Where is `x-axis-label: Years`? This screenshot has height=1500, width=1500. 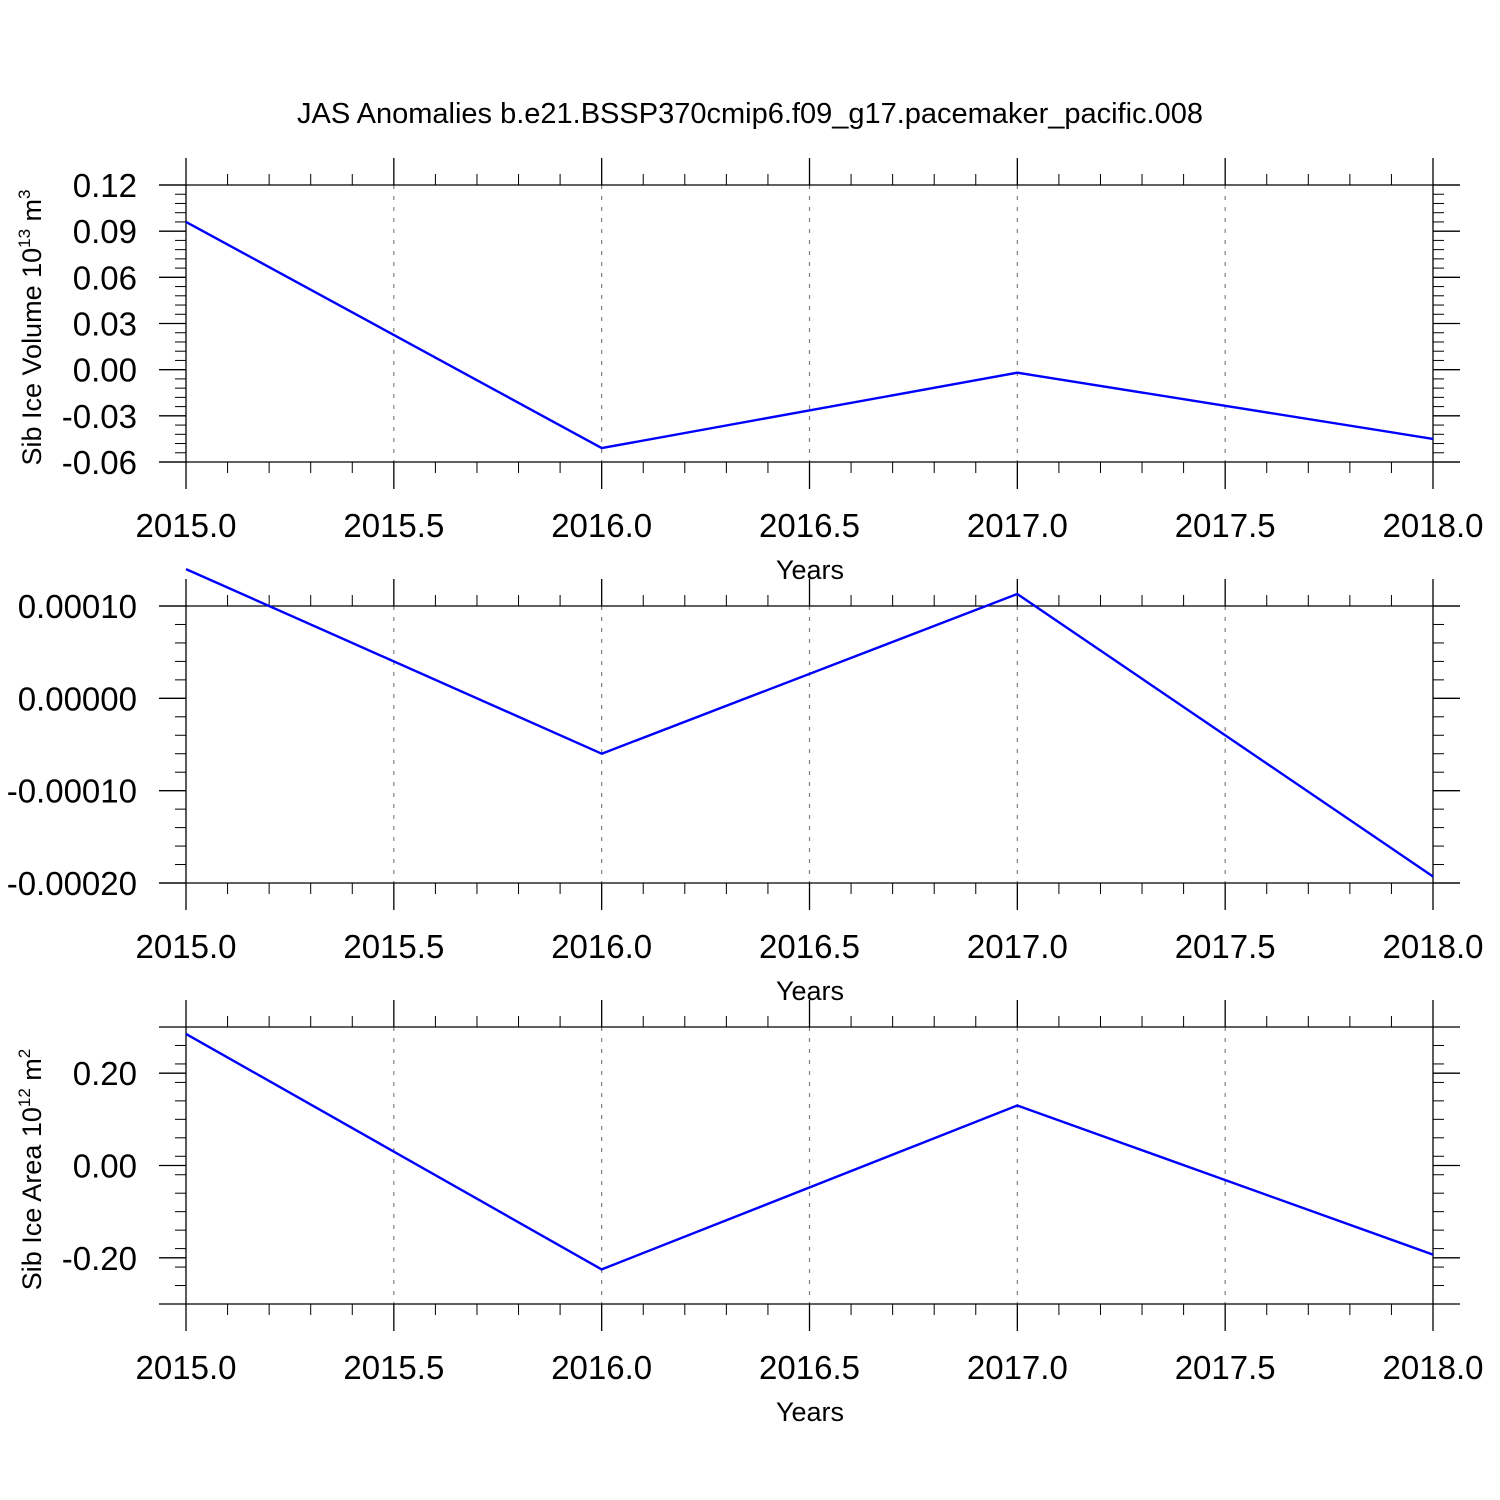
x-axis-label: Years is located at coordinates (810, 1412).